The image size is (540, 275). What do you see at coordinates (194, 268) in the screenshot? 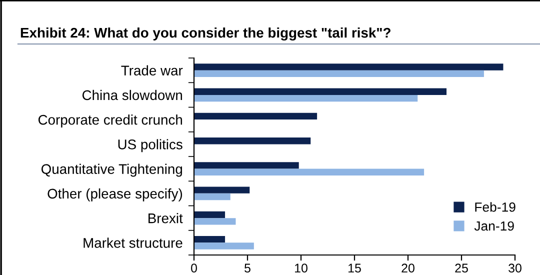
I see `x-tick-label: 0` at bounding box center [194, 268].